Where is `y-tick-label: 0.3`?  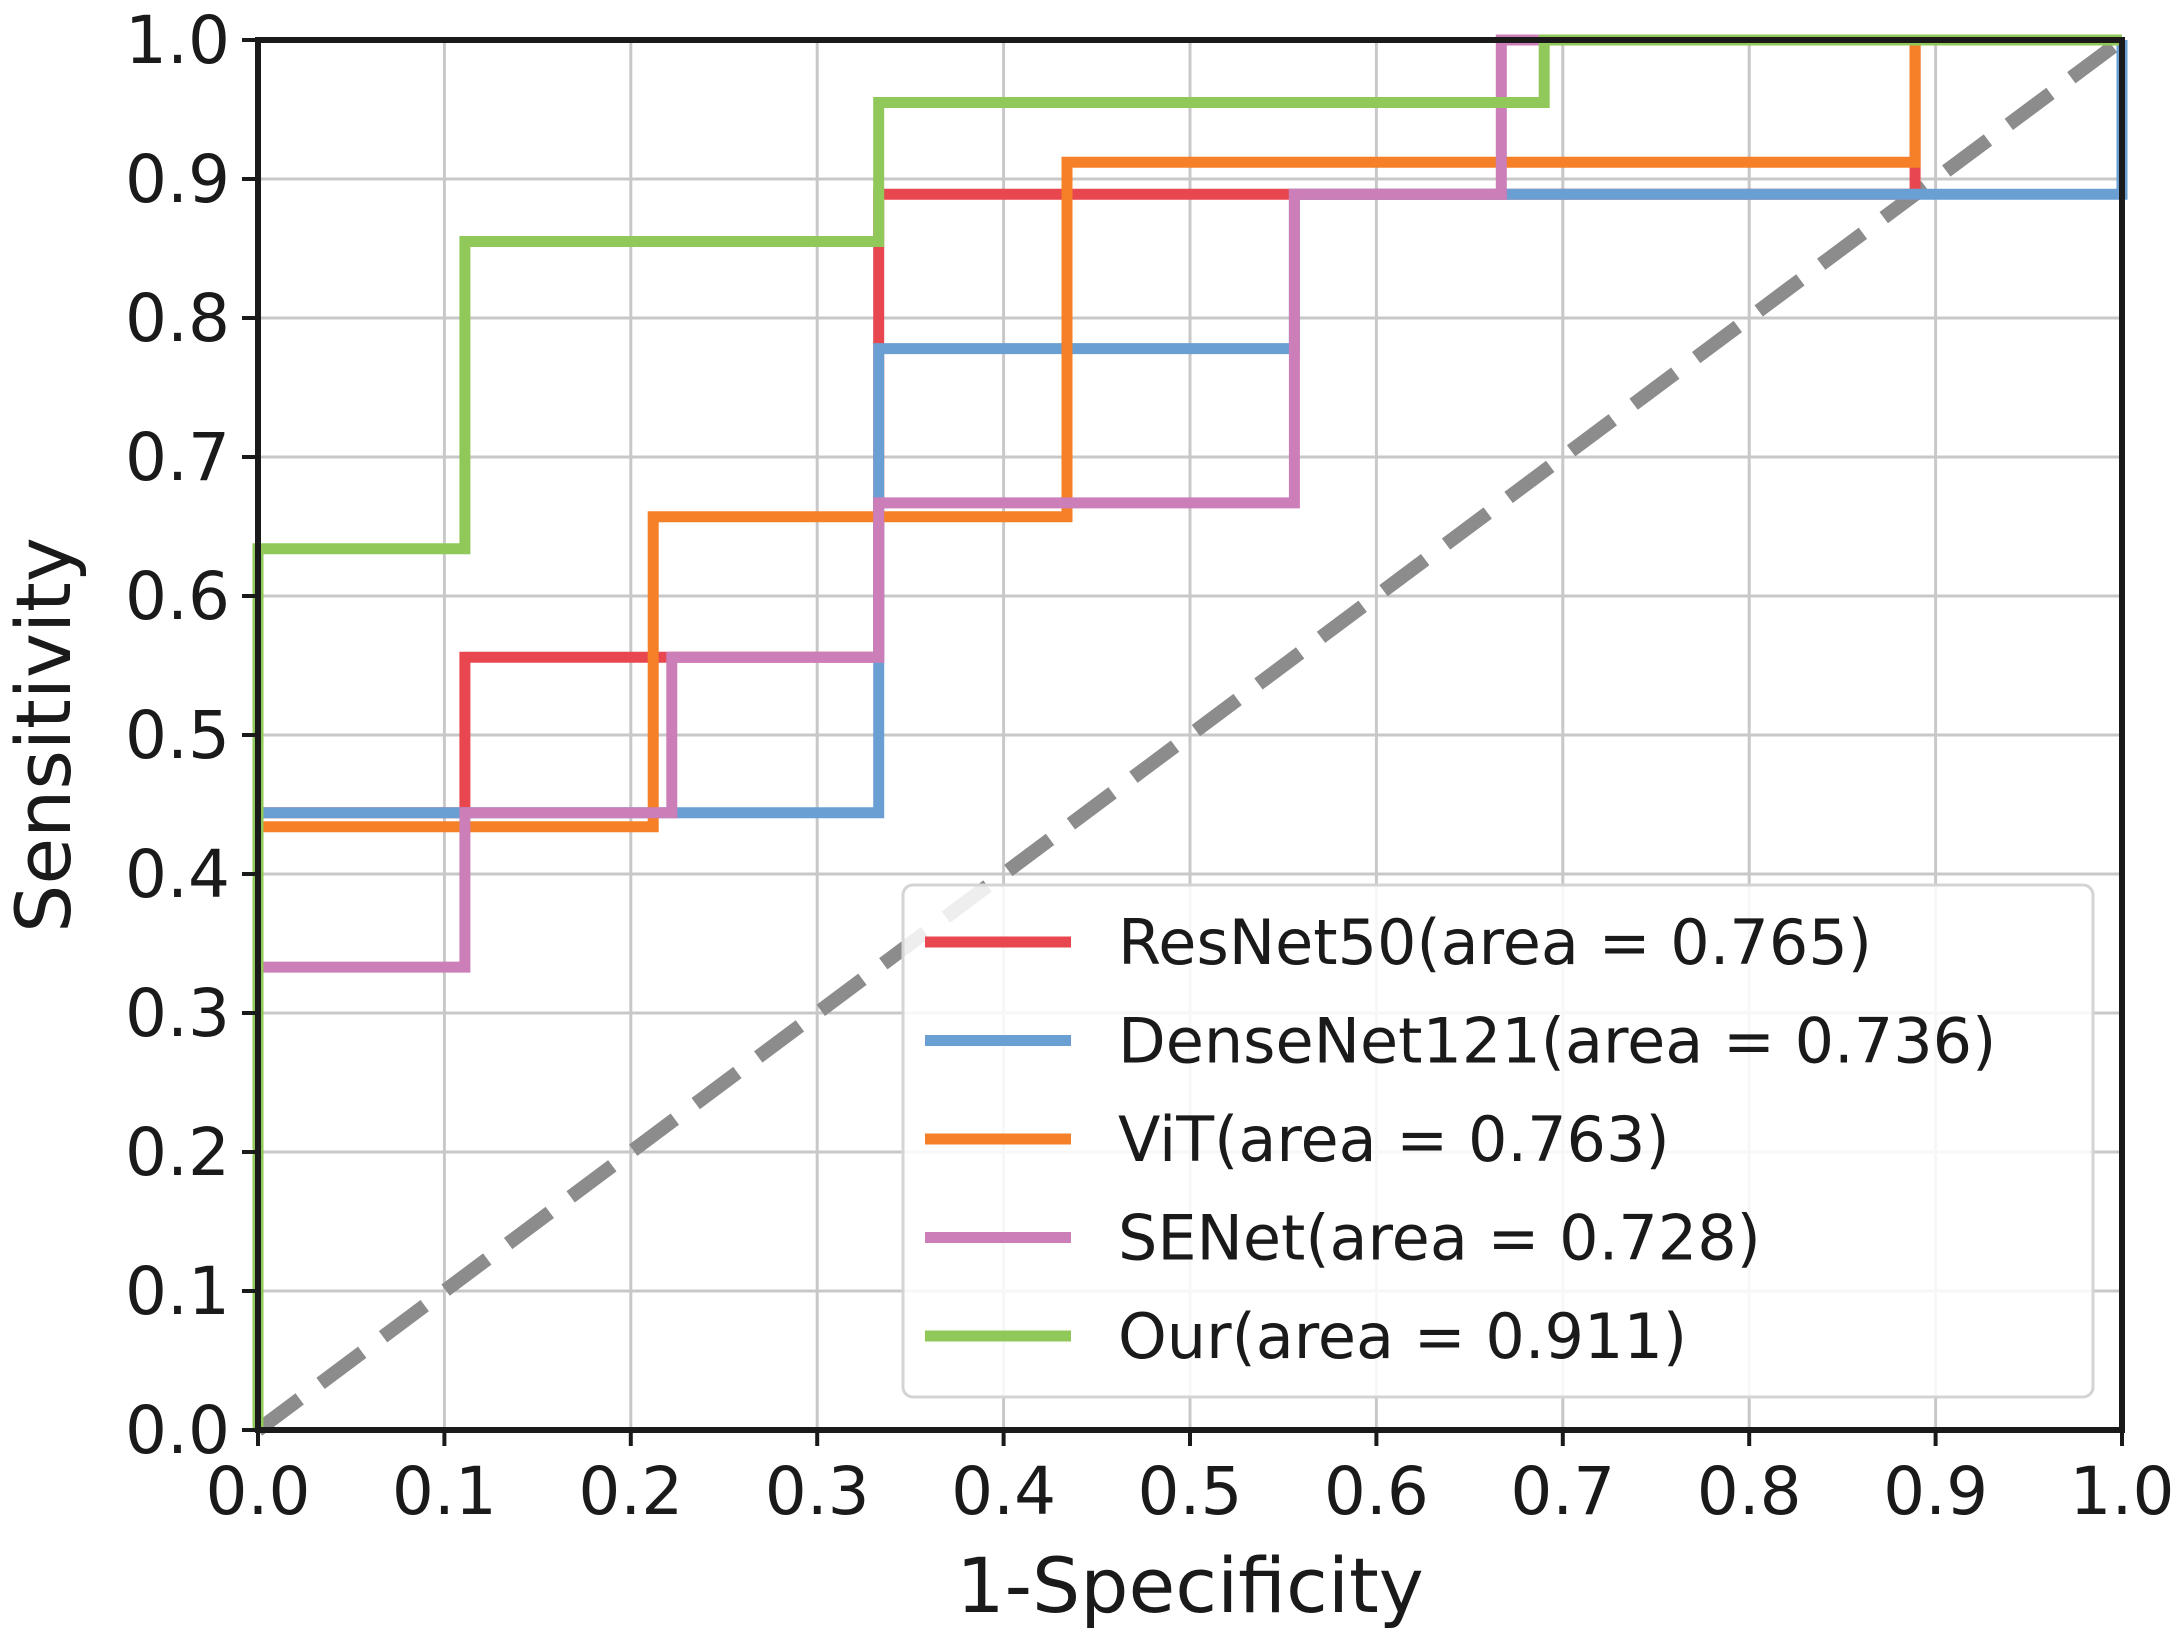
y-tick-label: 0.3 is located at coordinates (177, 1013).